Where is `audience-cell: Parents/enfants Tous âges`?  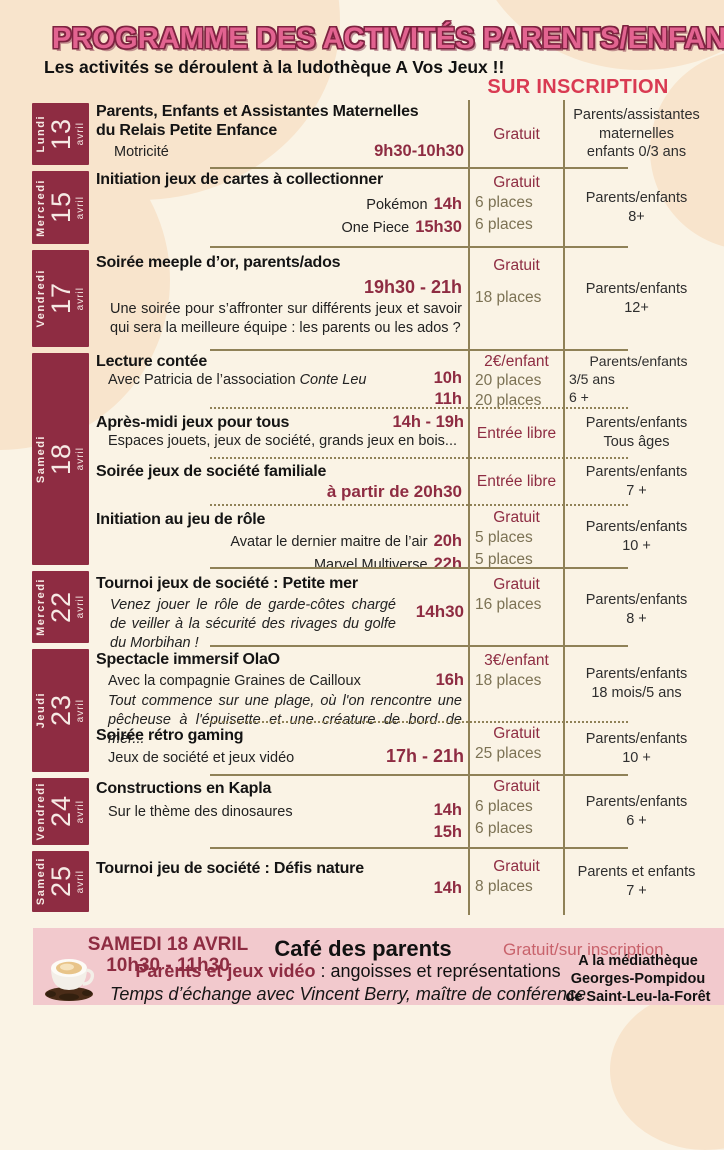 audience-cell: Parents/enfants Tous âges is located at coordinates (636, 433).